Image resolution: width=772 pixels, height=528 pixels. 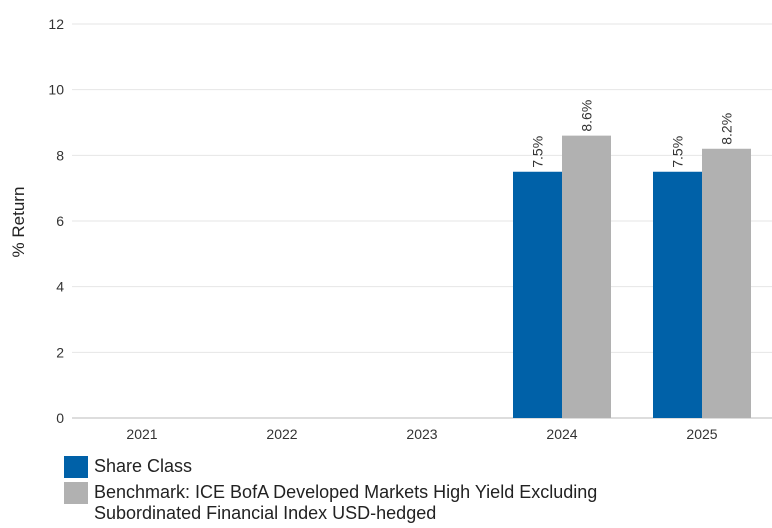 What do you see at coordinates (414, 467) in the screenshot?
I see `legend-item-share-class: Share Class` at bounding box center [414, 467].